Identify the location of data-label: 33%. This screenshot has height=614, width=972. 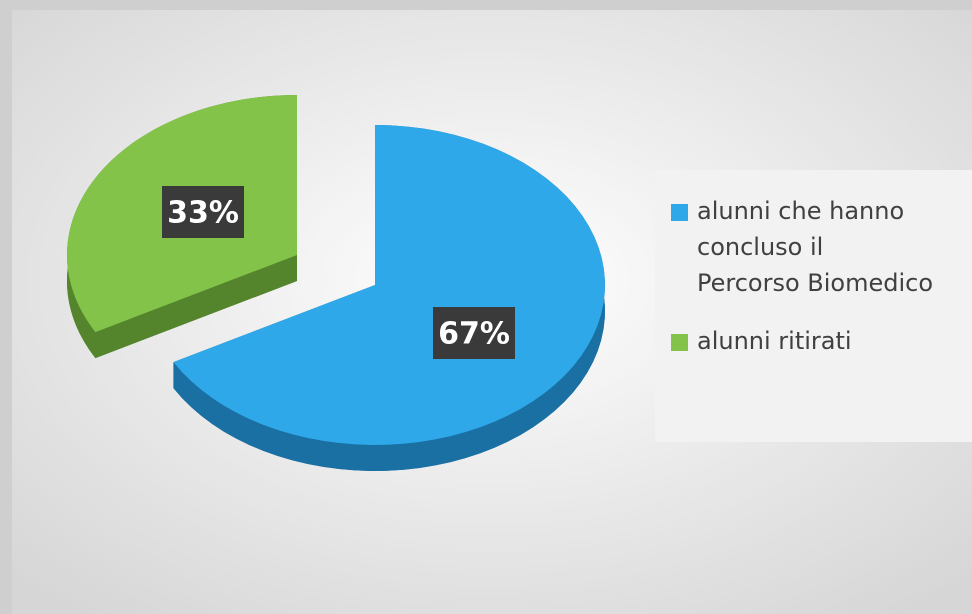
(203, 213).